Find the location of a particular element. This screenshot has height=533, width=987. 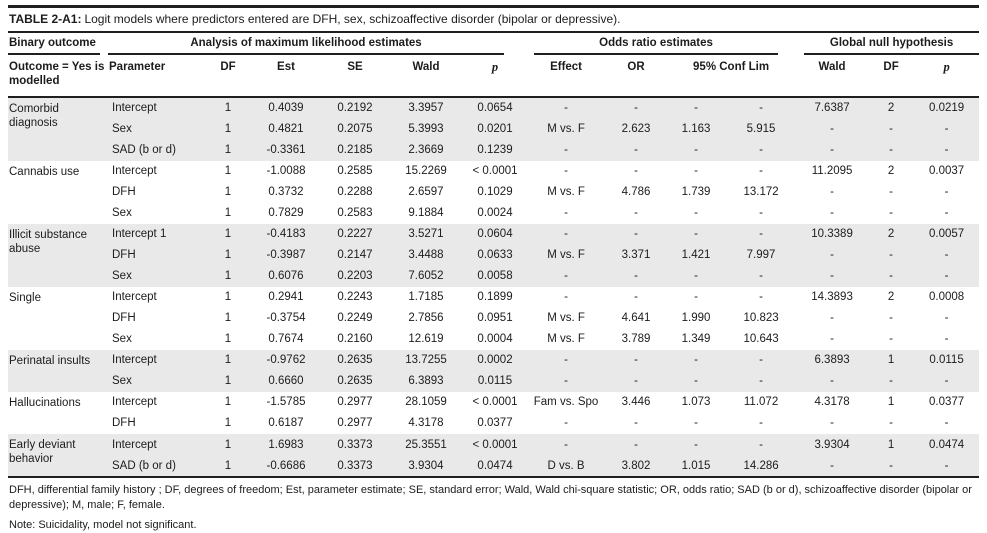

value-cell: 0.2147 is located at coordinates (355, 255).